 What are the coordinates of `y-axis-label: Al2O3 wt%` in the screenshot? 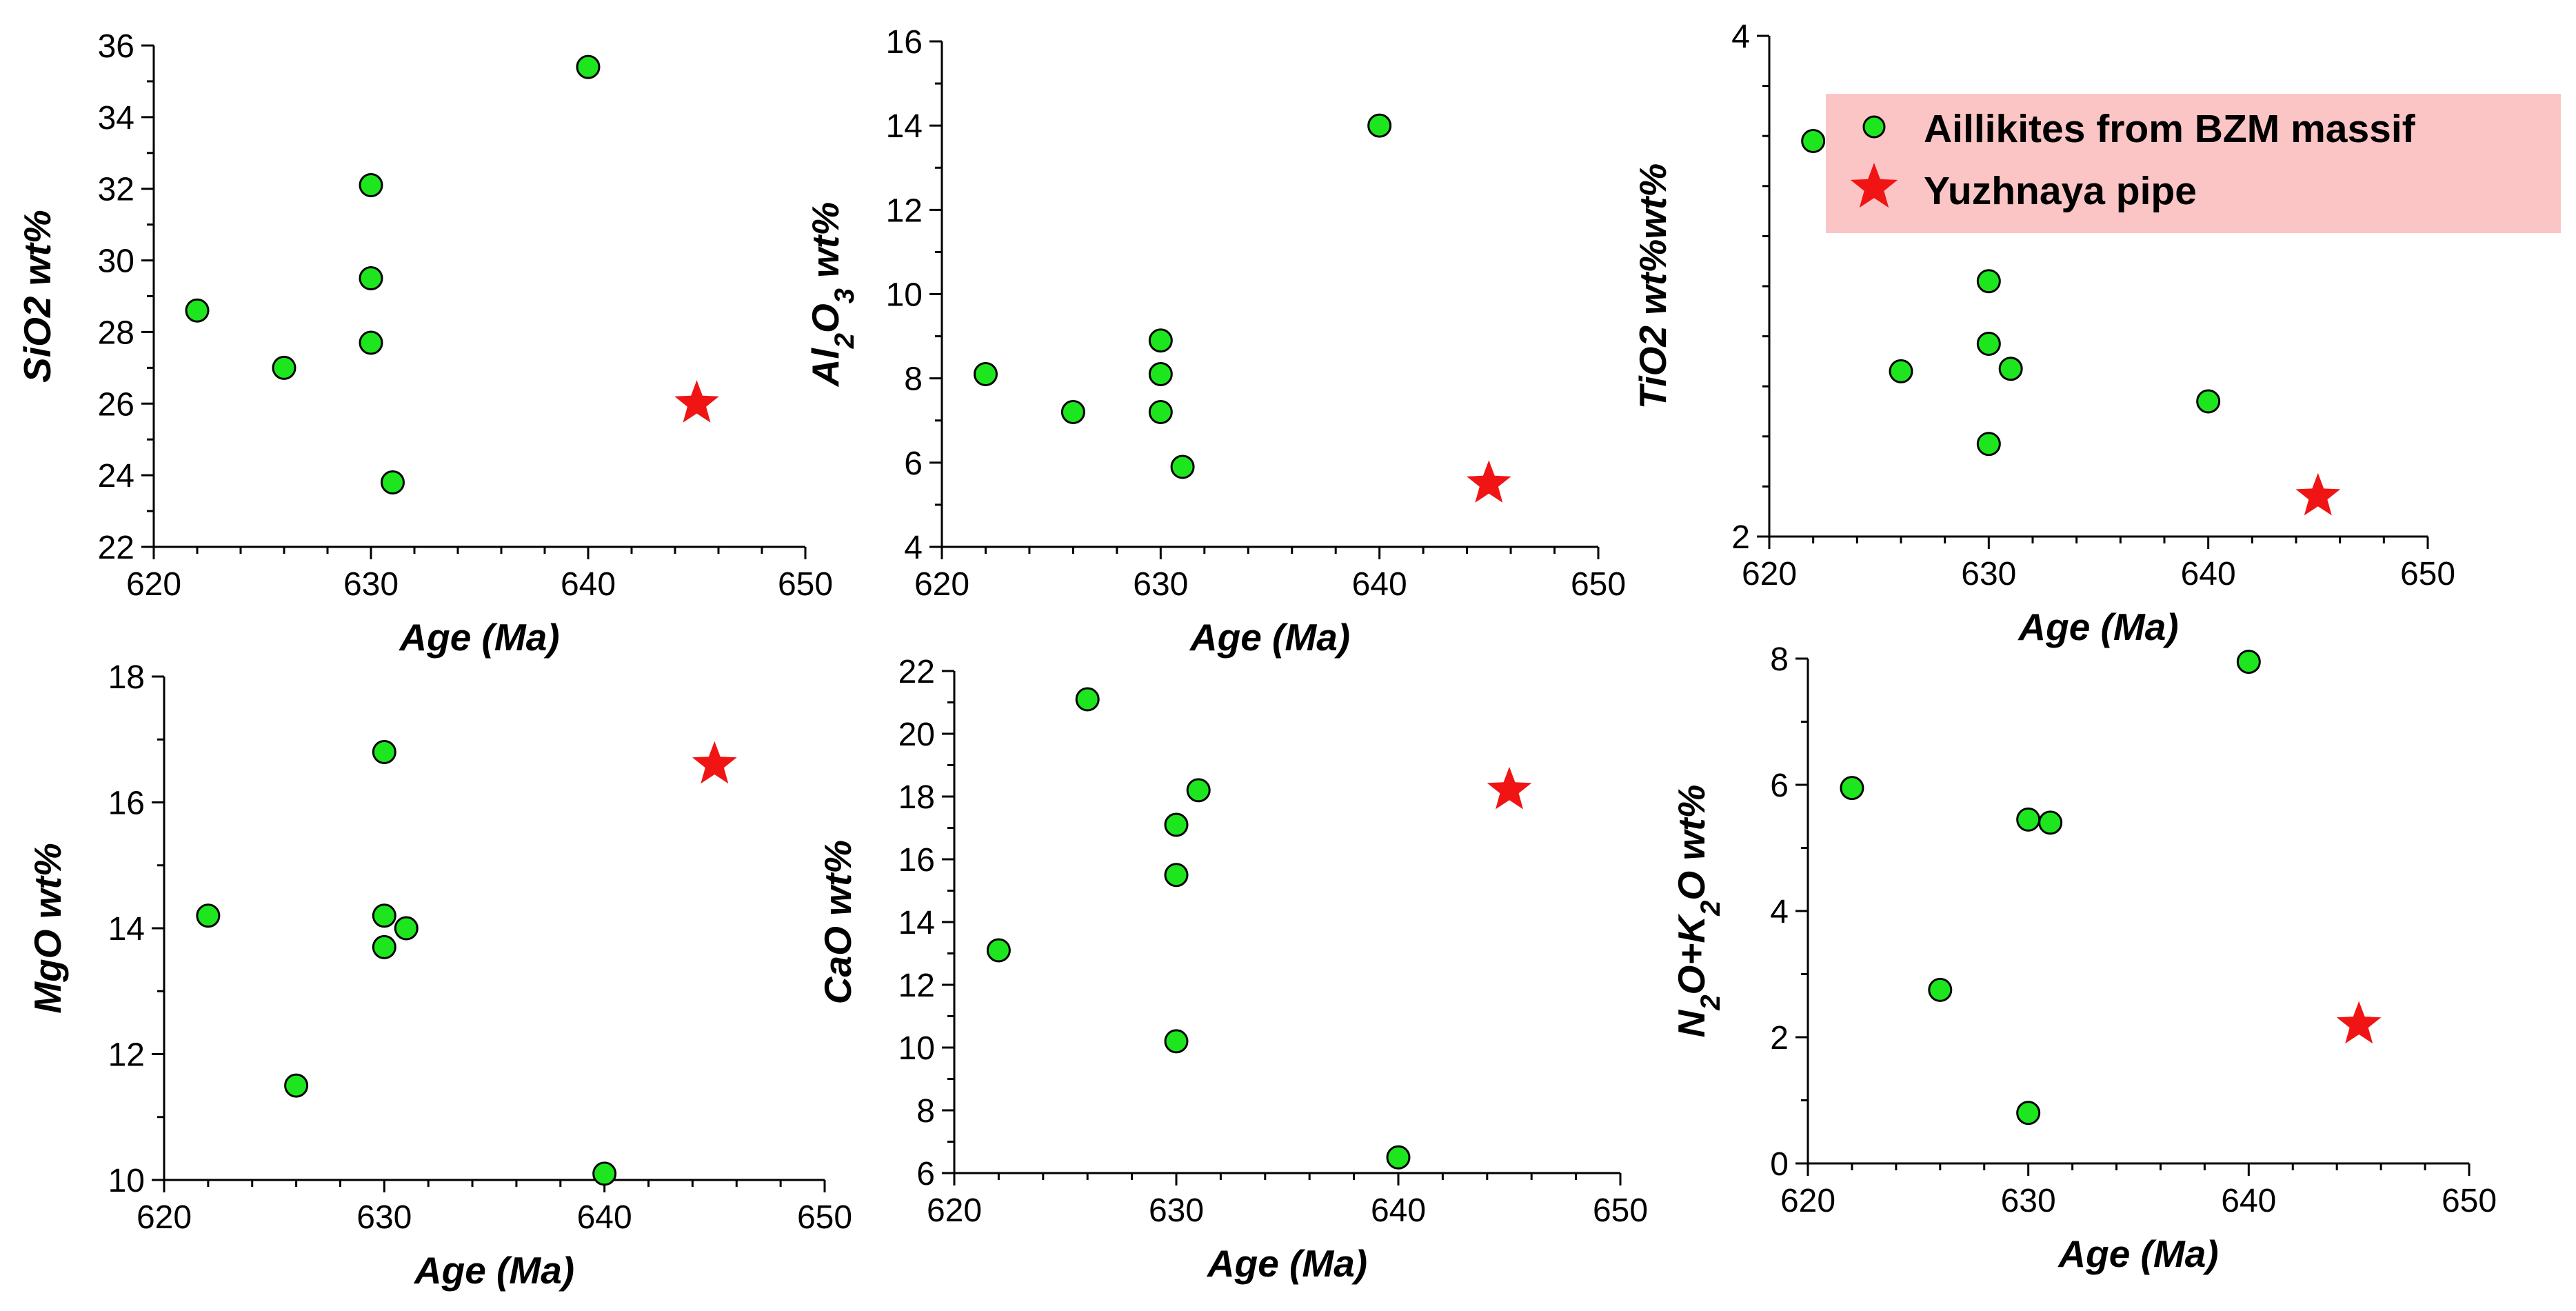 It's located at (832, 295).